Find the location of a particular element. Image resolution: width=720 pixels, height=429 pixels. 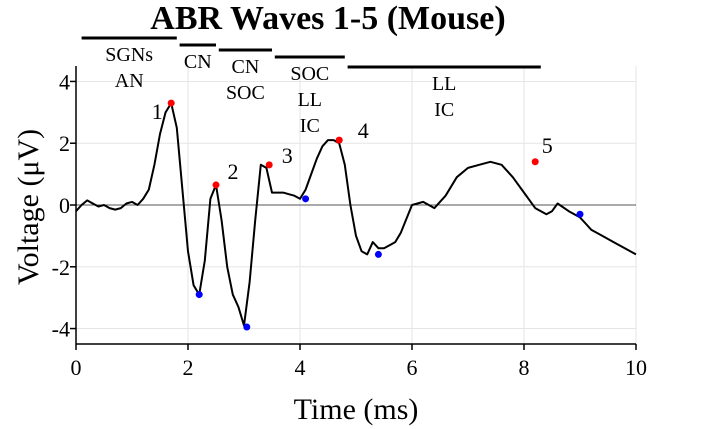

x-axis-label: Time (ms) is located at coordinates (356, 409).